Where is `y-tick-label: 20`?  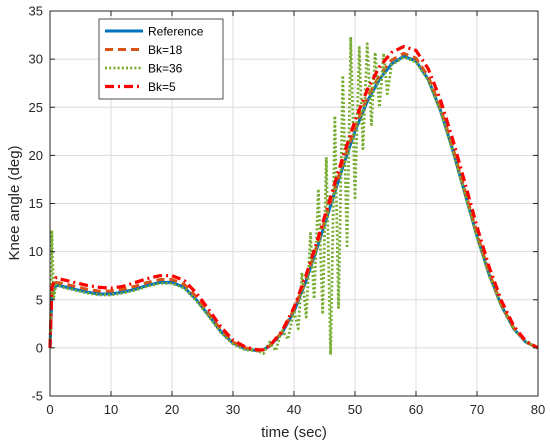
y-tick-label: 20 is located at coordinates (36, 155).